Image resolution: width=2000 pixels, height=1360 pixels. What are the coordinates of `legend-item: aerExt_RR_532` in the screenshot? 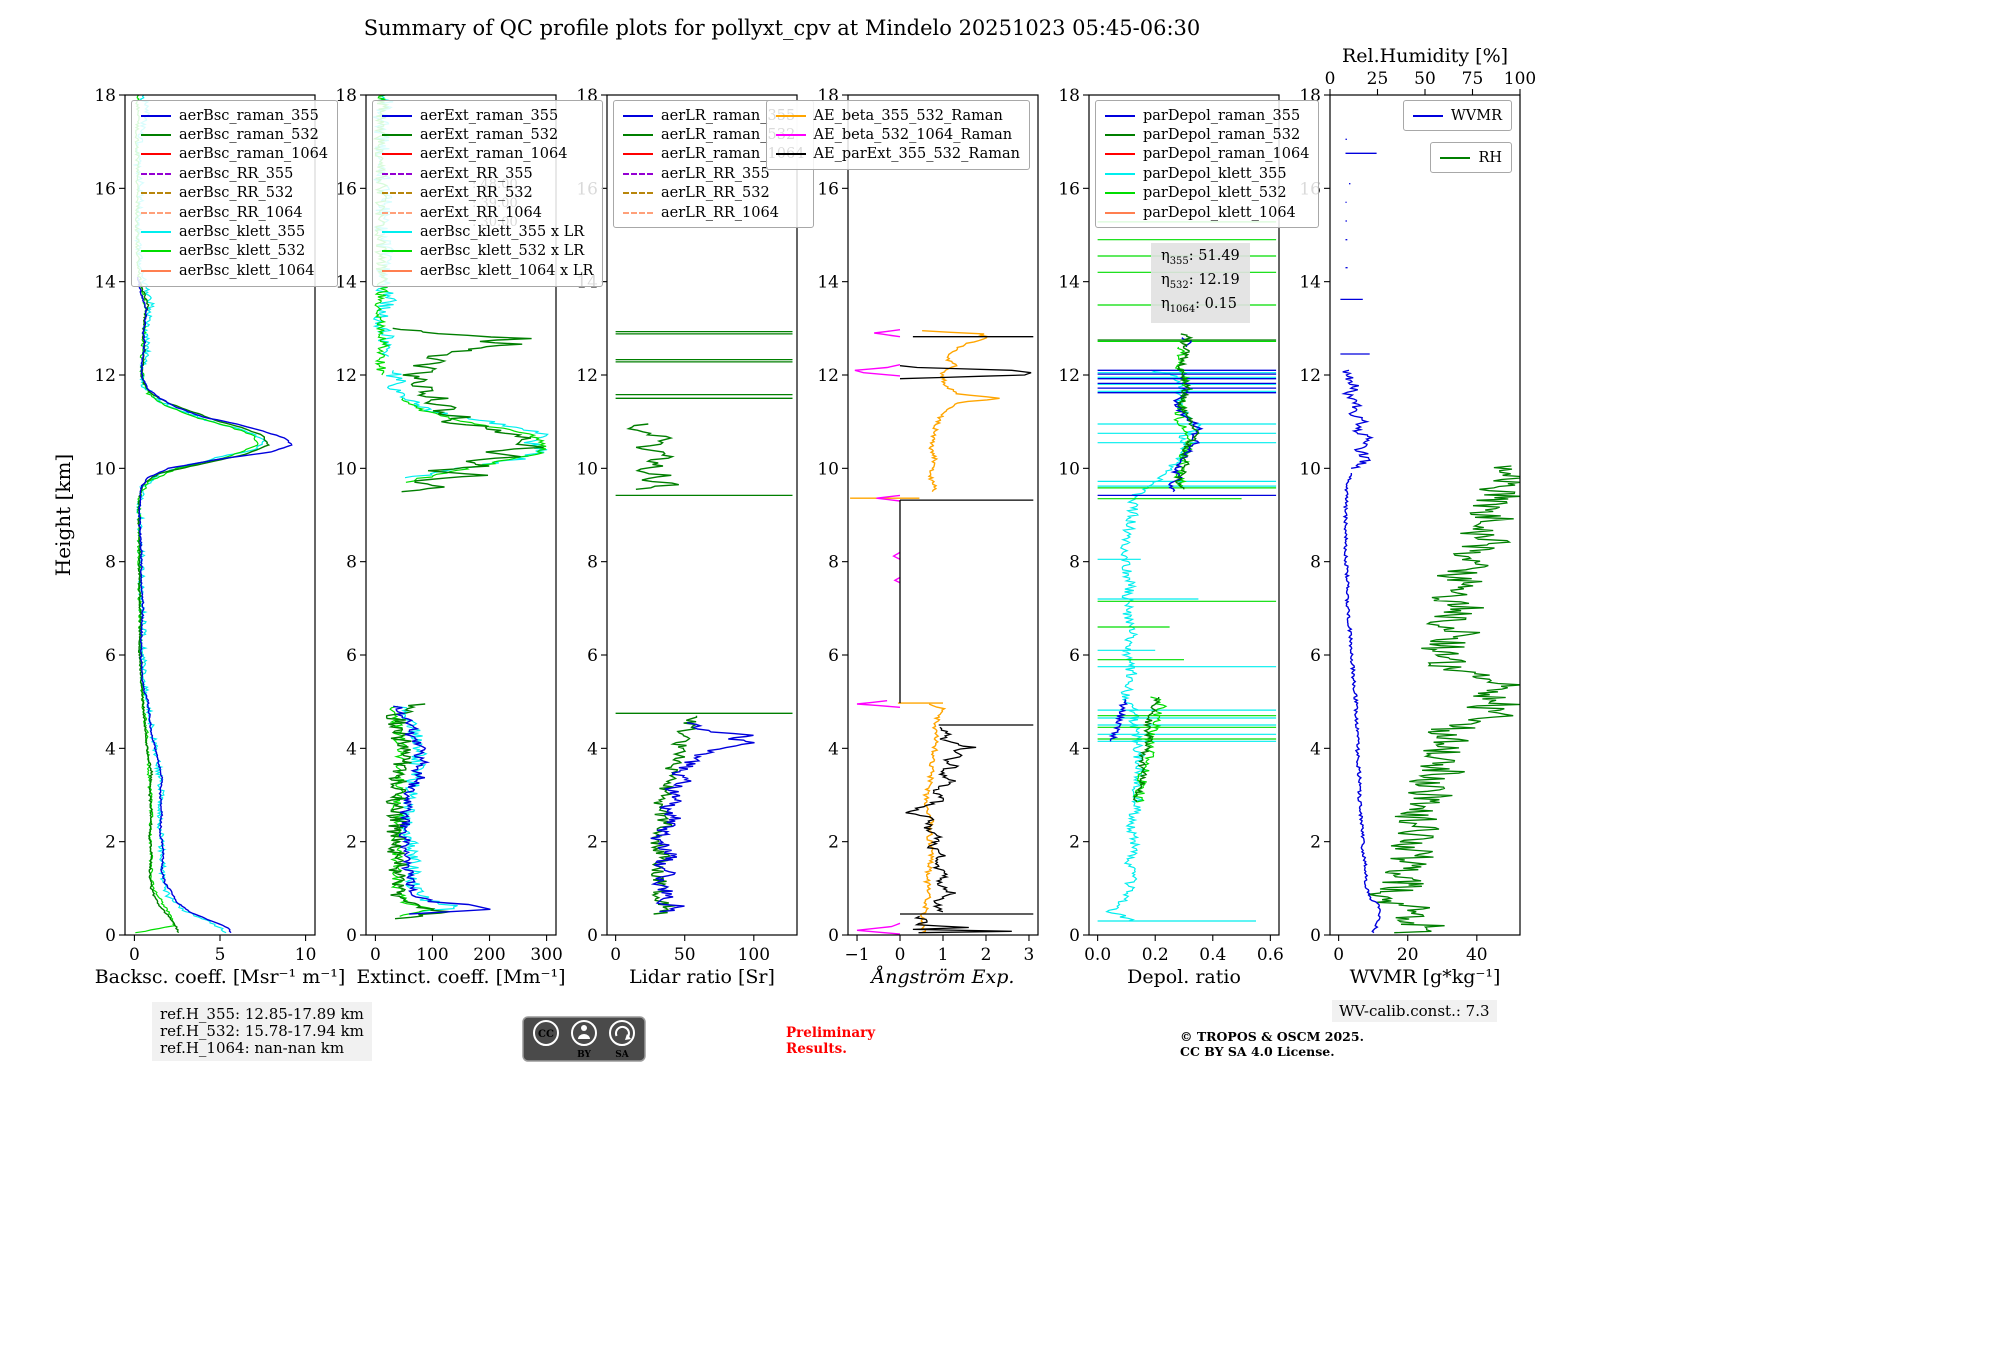 It's located at (487, 193).